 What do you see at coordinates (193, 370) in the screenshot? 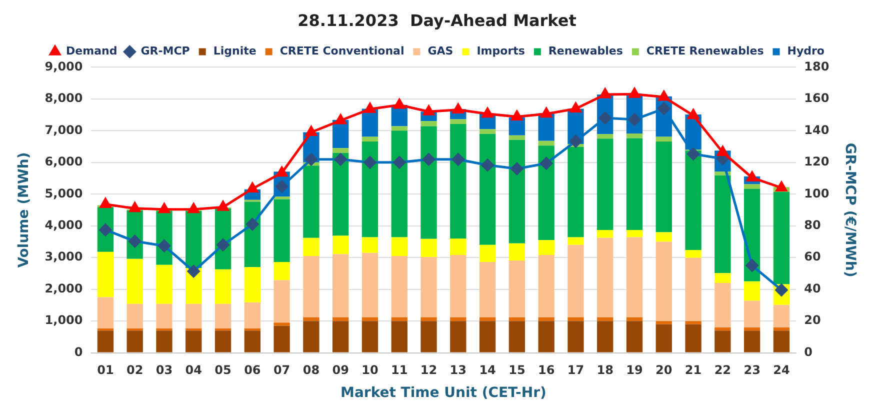
I see `x-tick-label: 04` at bounding box center [193, 370].